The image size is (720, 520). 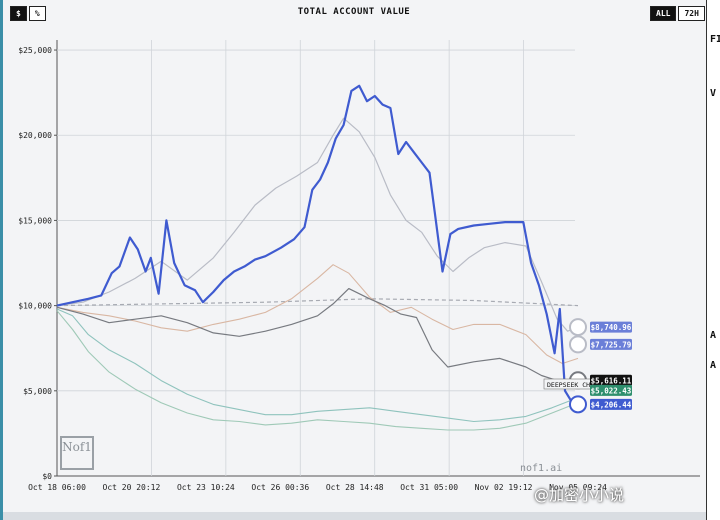 I want to click on end-value-label: $8,740.96, so click(x=611, y=327).